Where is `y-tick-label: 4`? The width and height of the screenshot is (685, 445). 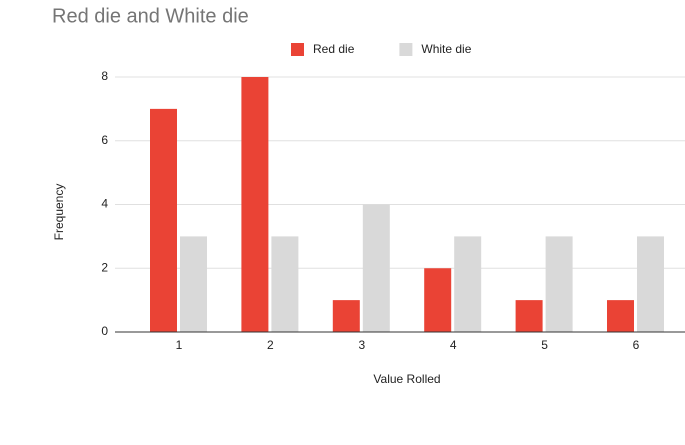 y-tick-label: 4 is located at coordinates (104, 204).